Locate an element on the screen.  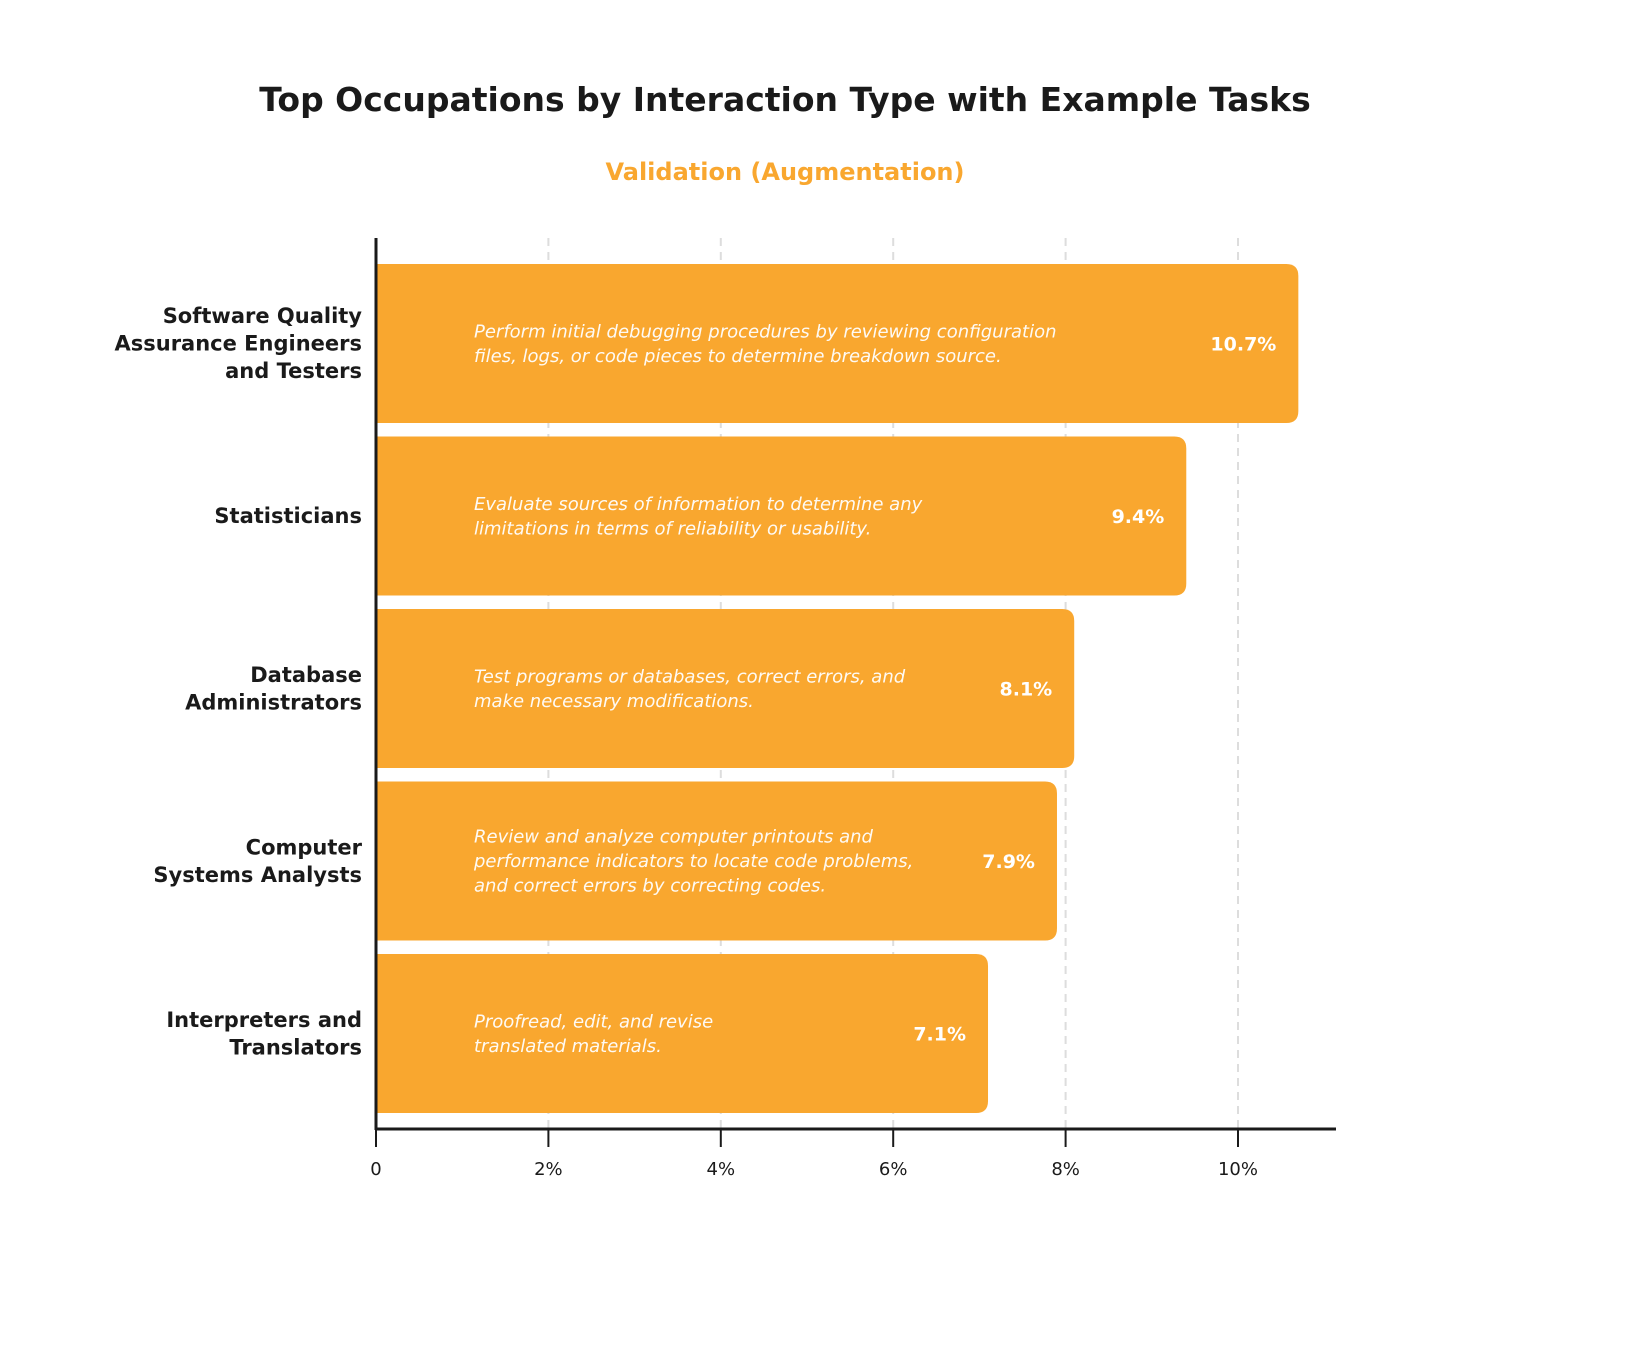
x-tick-label: 2% is located at coordinates (548, 1169).